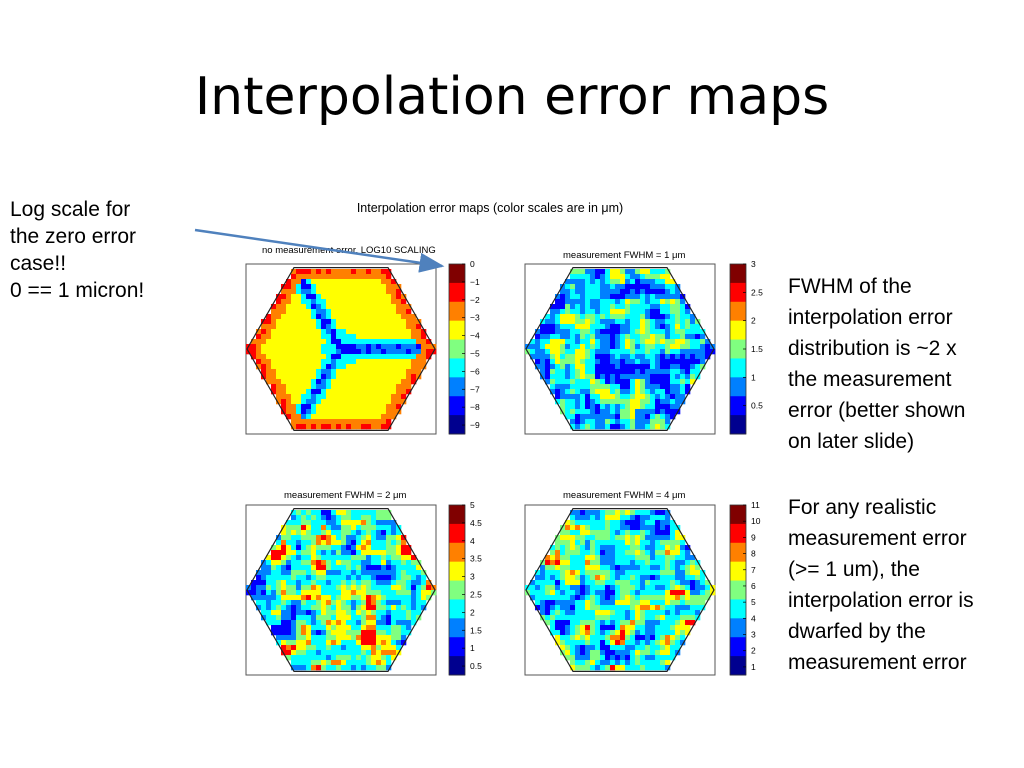 This screenshot has height=768, width=1024. I want to click on right-annotation-line: dwarfed by the, so click(857, 631).